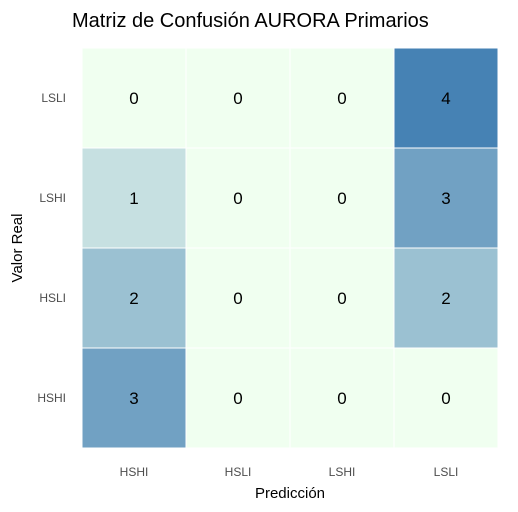 The height and width of the screenshot is (512, 518). What do you see at coordinates (289, 472) in the screenshot?
I see `x-tick-labels: HSHI HSLI LSHI LSLI` at bounding box center [289, 472].